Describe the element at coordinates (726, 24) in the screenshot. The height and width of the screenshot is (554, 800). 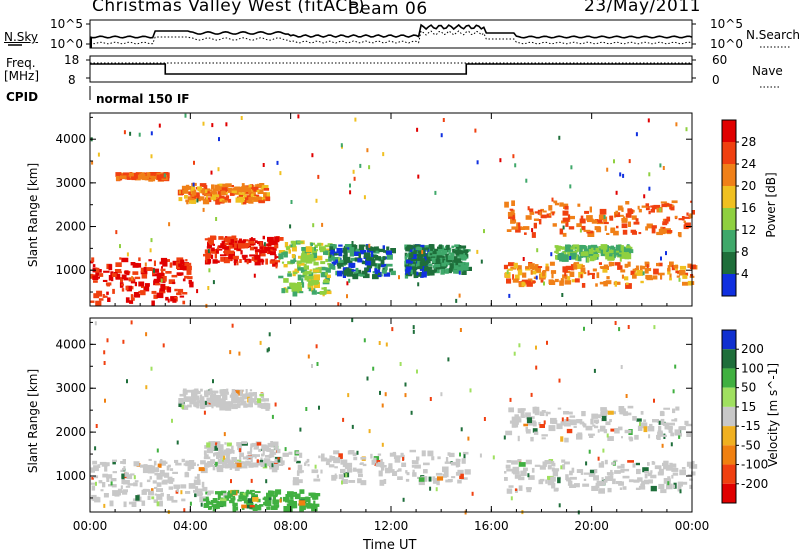
I see `noise-right-tick-top: 10^5` at that location.